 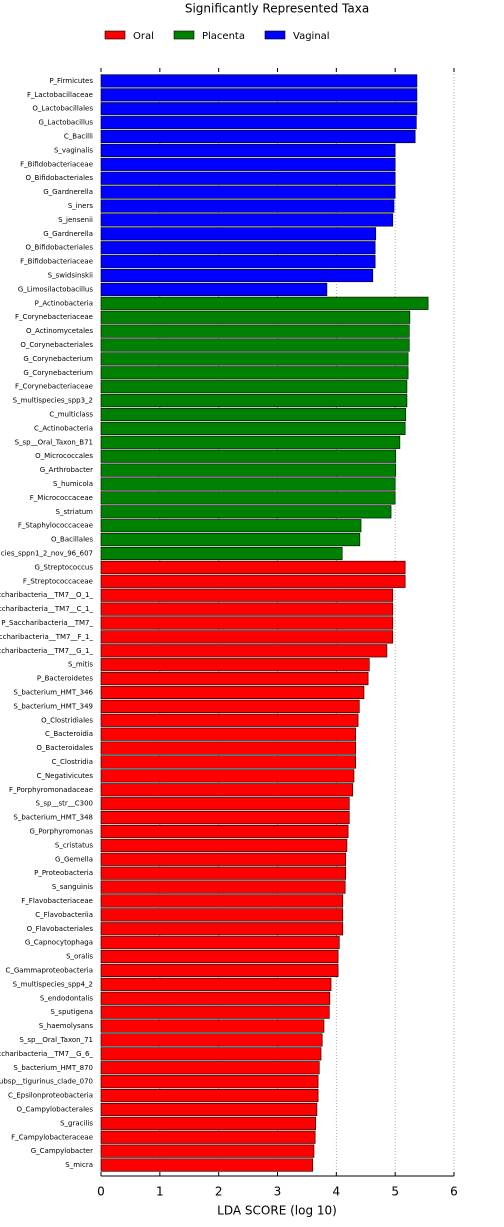 I want to click on y-tick-label: O_Lactobacillales, so click(x=62, y=109).